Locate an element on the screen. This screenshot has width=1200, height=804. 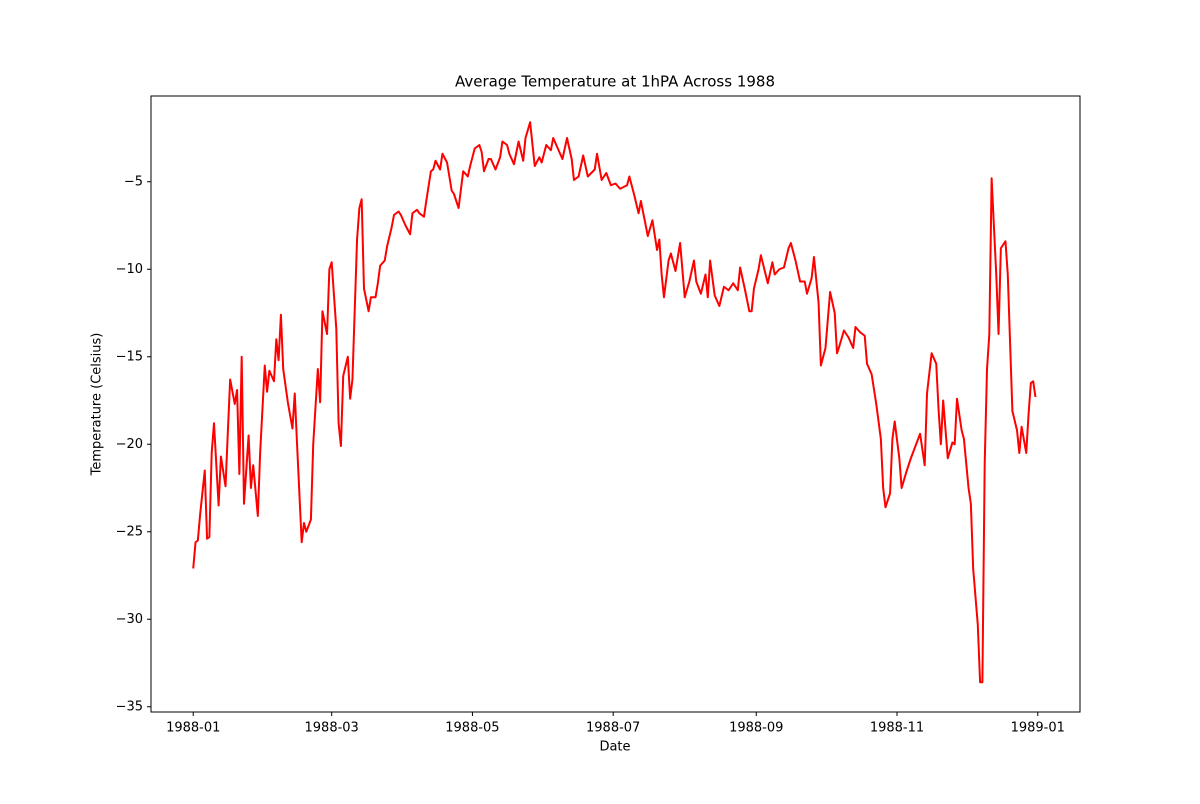
y-tick-label: −10 is located at coordinates (129, 269).